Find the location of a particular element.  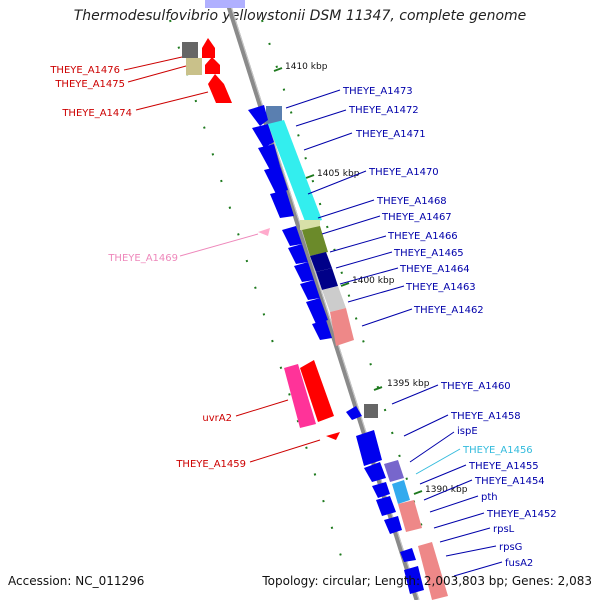

label-rpsL: rpsL is located at coordinates (504, 529).